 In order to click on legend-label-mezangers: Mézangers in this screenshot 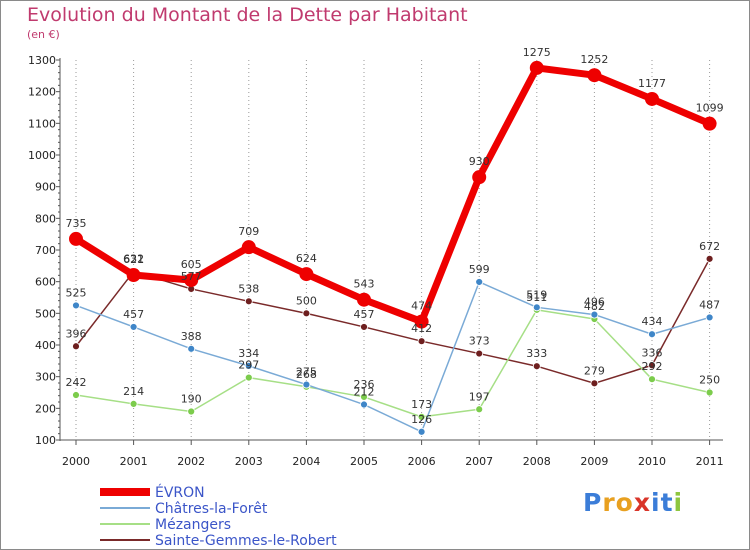, I will do `click(193, 525)`.